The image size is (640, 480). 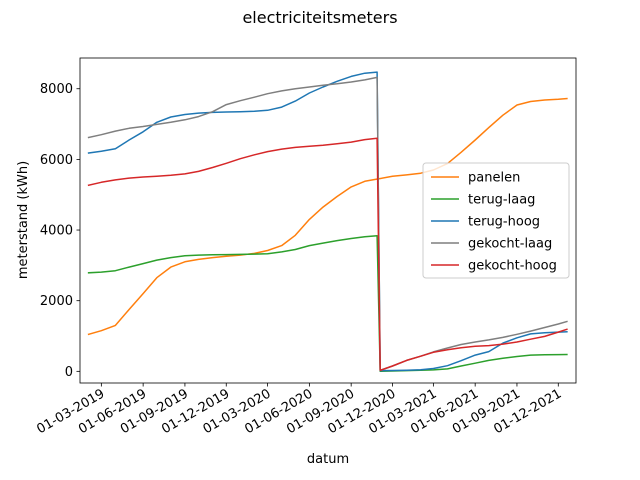 What do you see at coordinates (504, 222) in the screenshot?
I see `legend-label-terug-hoog: terug-hoog` at bounding box center [504, 222].